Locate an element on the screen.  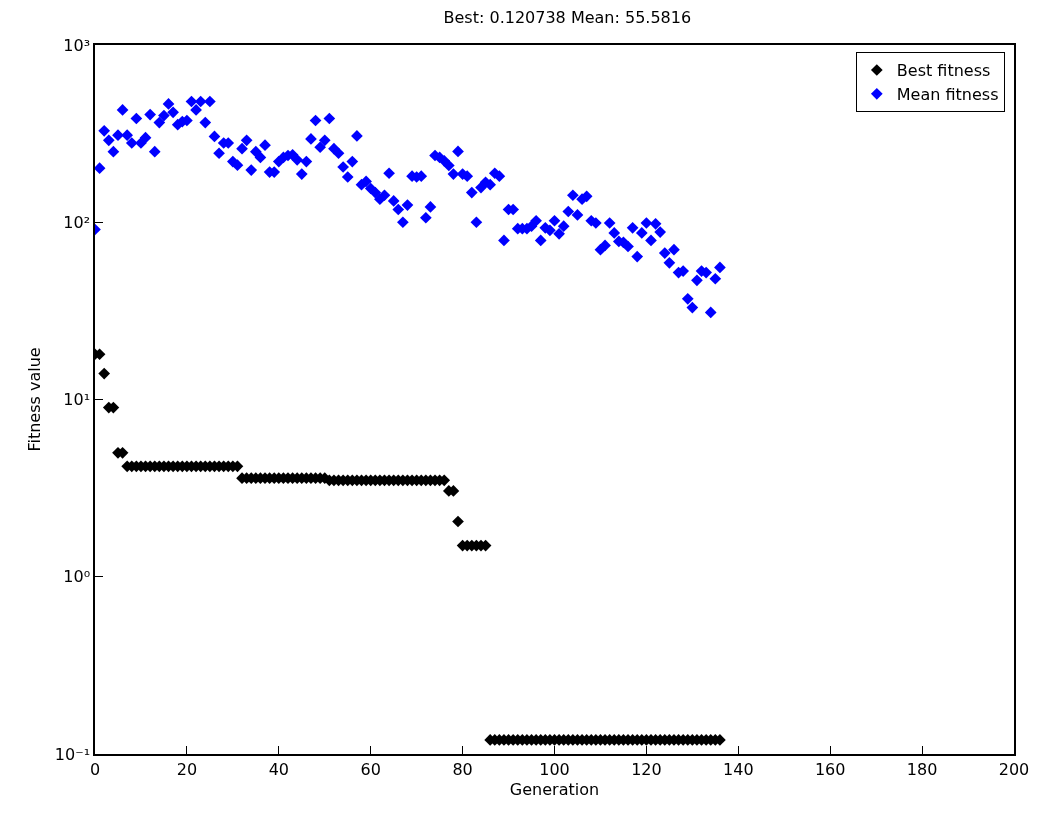
y-axis-title: Fitness value is located at coordinates (35, 399).